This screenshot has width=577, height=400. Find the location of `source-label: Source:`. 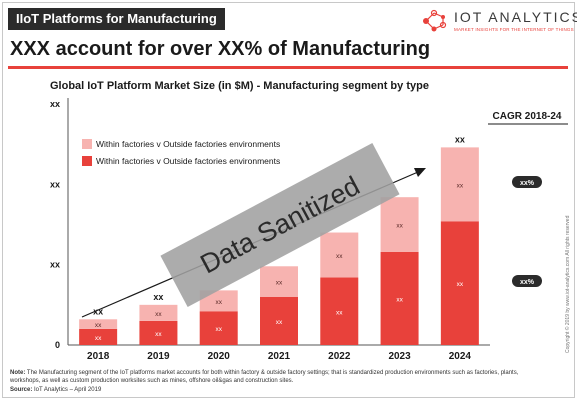

source-label: Source: is located at coordinates (21, 390).